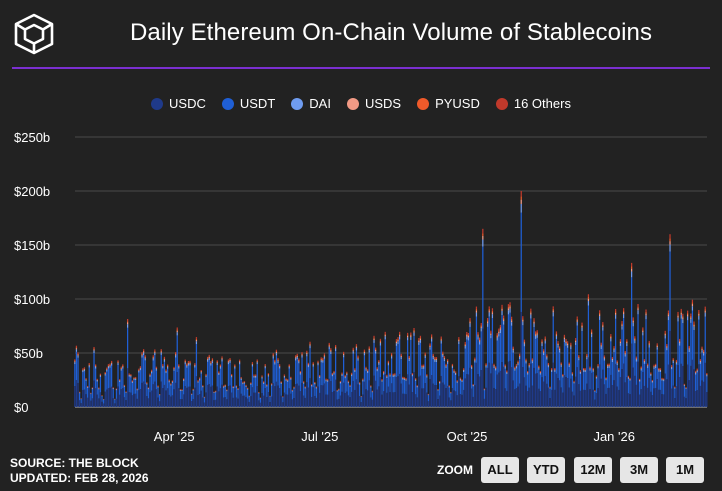 This screenshot has height=491, width=722. What do you see at coordinates (685, 470) in the screenshot?
I see `zoom-1m-button: 1M` at bounding box center [685, 470].